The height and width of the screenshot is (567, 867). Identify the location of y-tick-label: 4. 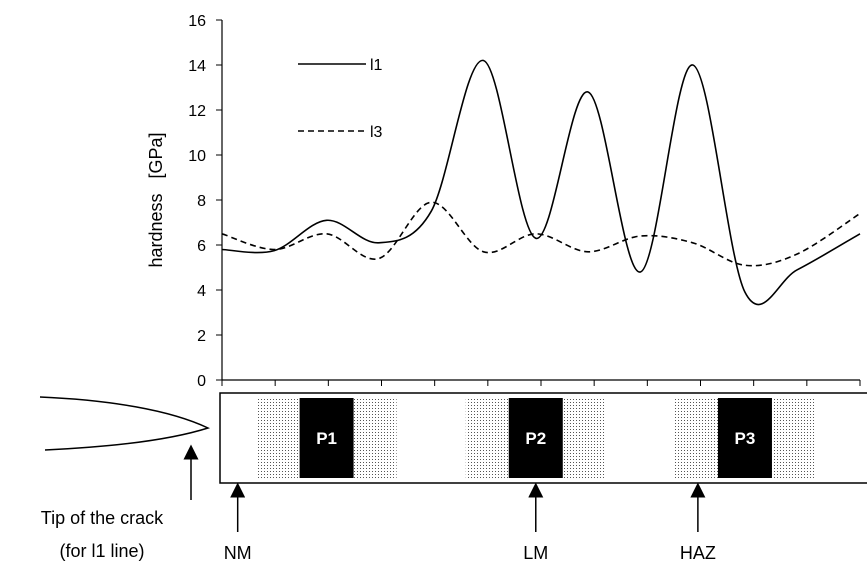
(201, 291).